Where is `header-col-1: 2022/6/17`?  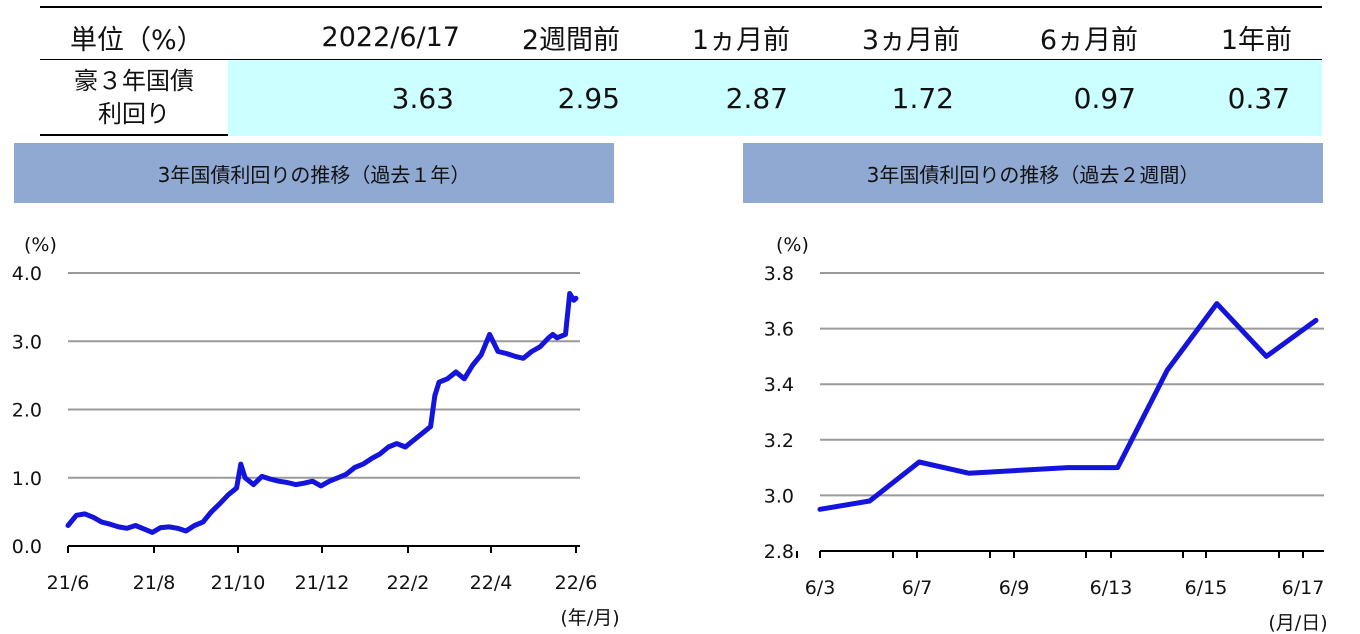 header-col-1: 2022/6/17 is located at coordinates (390, 37).